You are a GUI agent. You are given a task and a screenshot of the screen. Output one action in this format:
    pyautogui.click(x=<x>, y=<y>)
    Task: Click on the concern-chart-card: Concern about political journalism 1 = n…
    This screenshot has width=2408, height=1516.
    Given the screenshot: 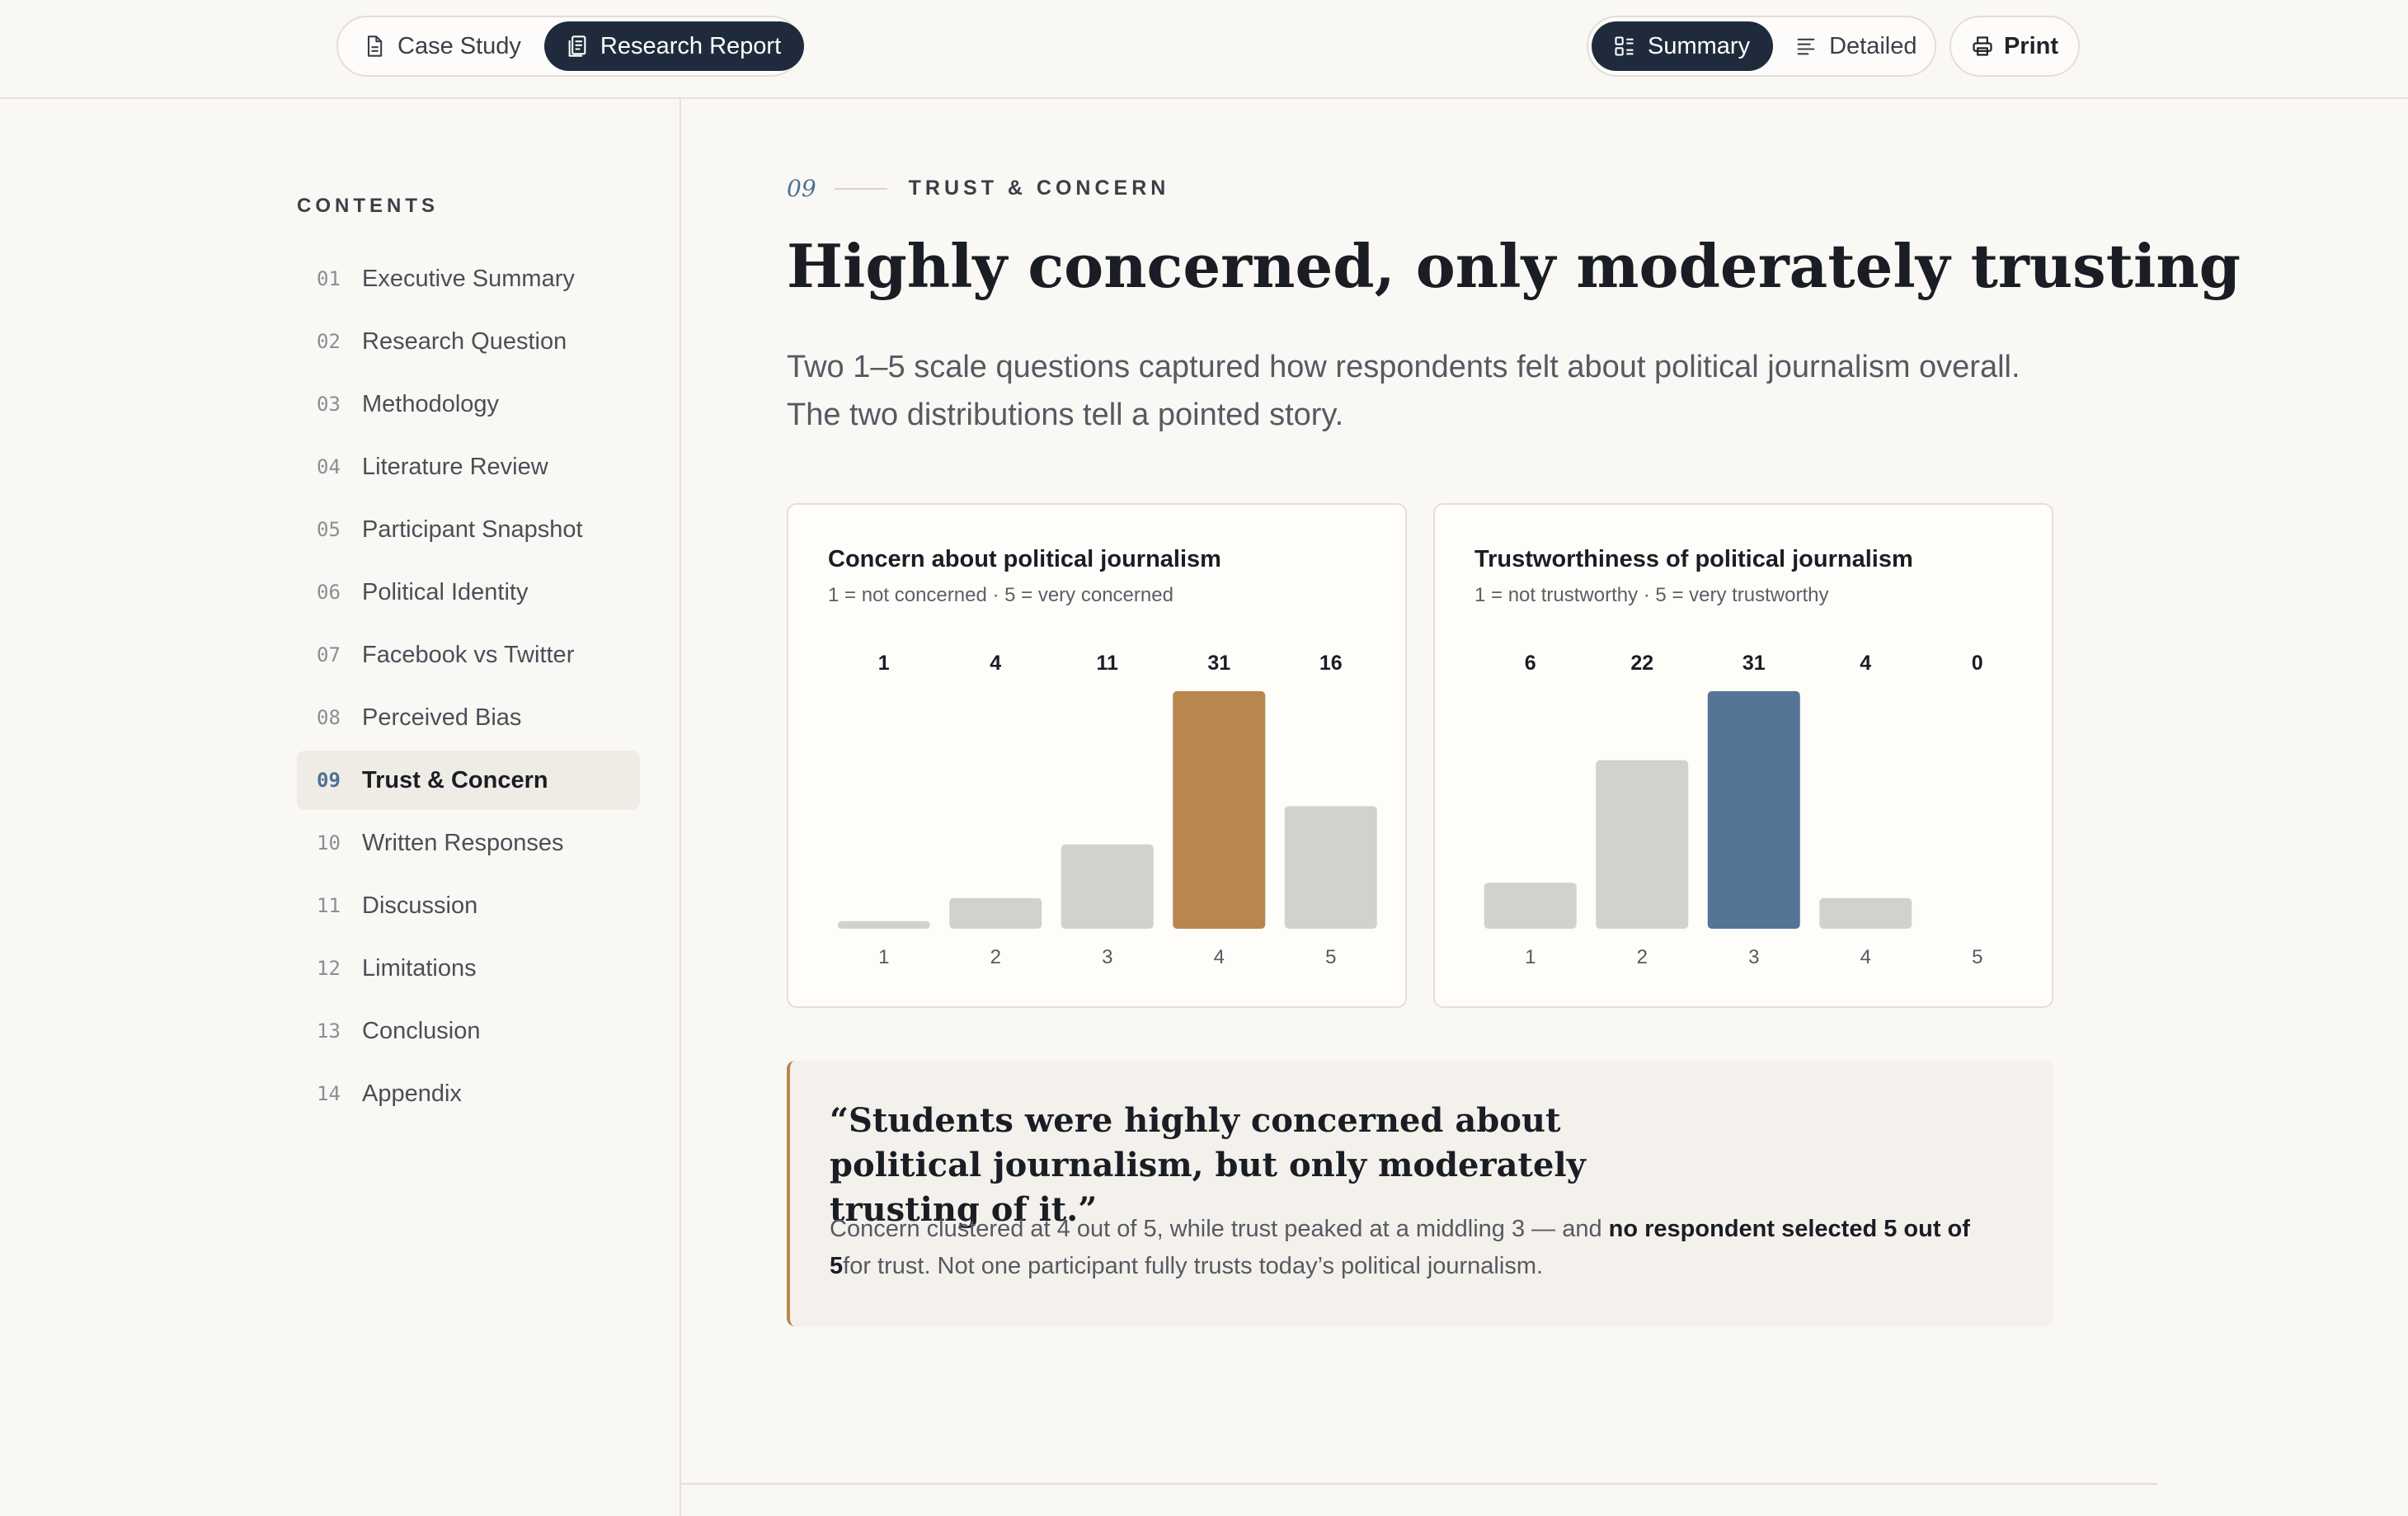 What is the action you would take?
    pyautogui.click(x=1097, y=756)
    